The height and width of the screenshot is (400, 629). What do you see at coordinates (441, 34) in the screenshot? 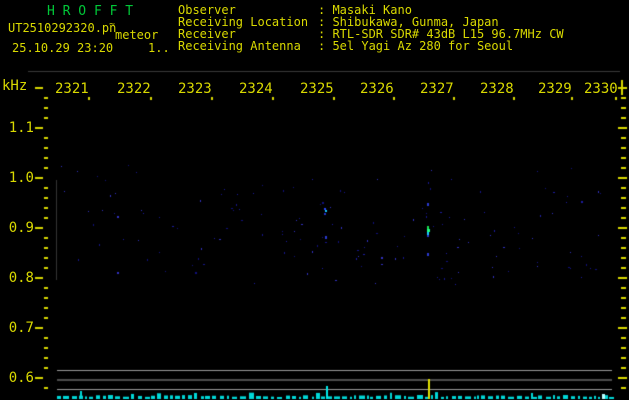
I see `info-value-receiver: : RTL-SDR SDR# 43dB L15 96.7MHz CW` at bounding box center [441, 34].